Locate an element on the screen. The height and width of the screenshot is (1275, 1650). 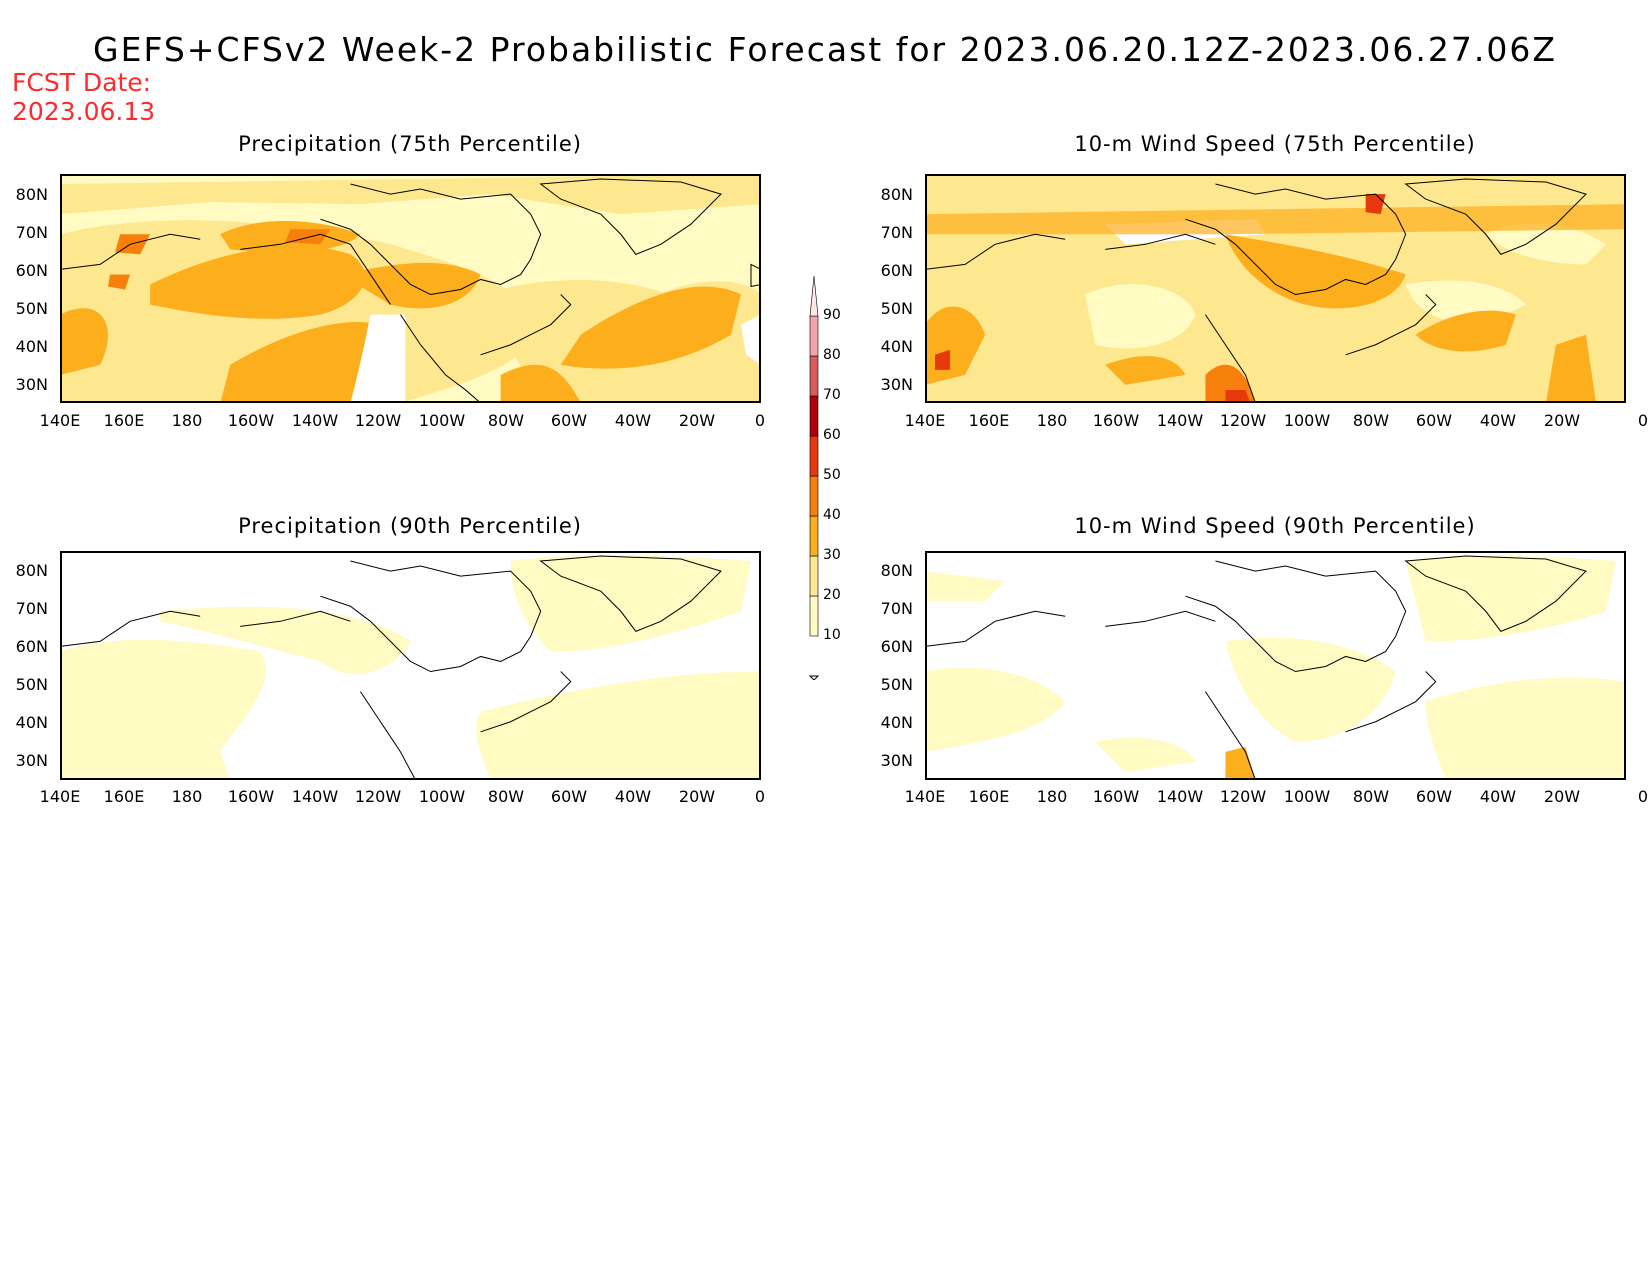
lat-label-50n-p2: 50N is located at coordinates (896, 308).